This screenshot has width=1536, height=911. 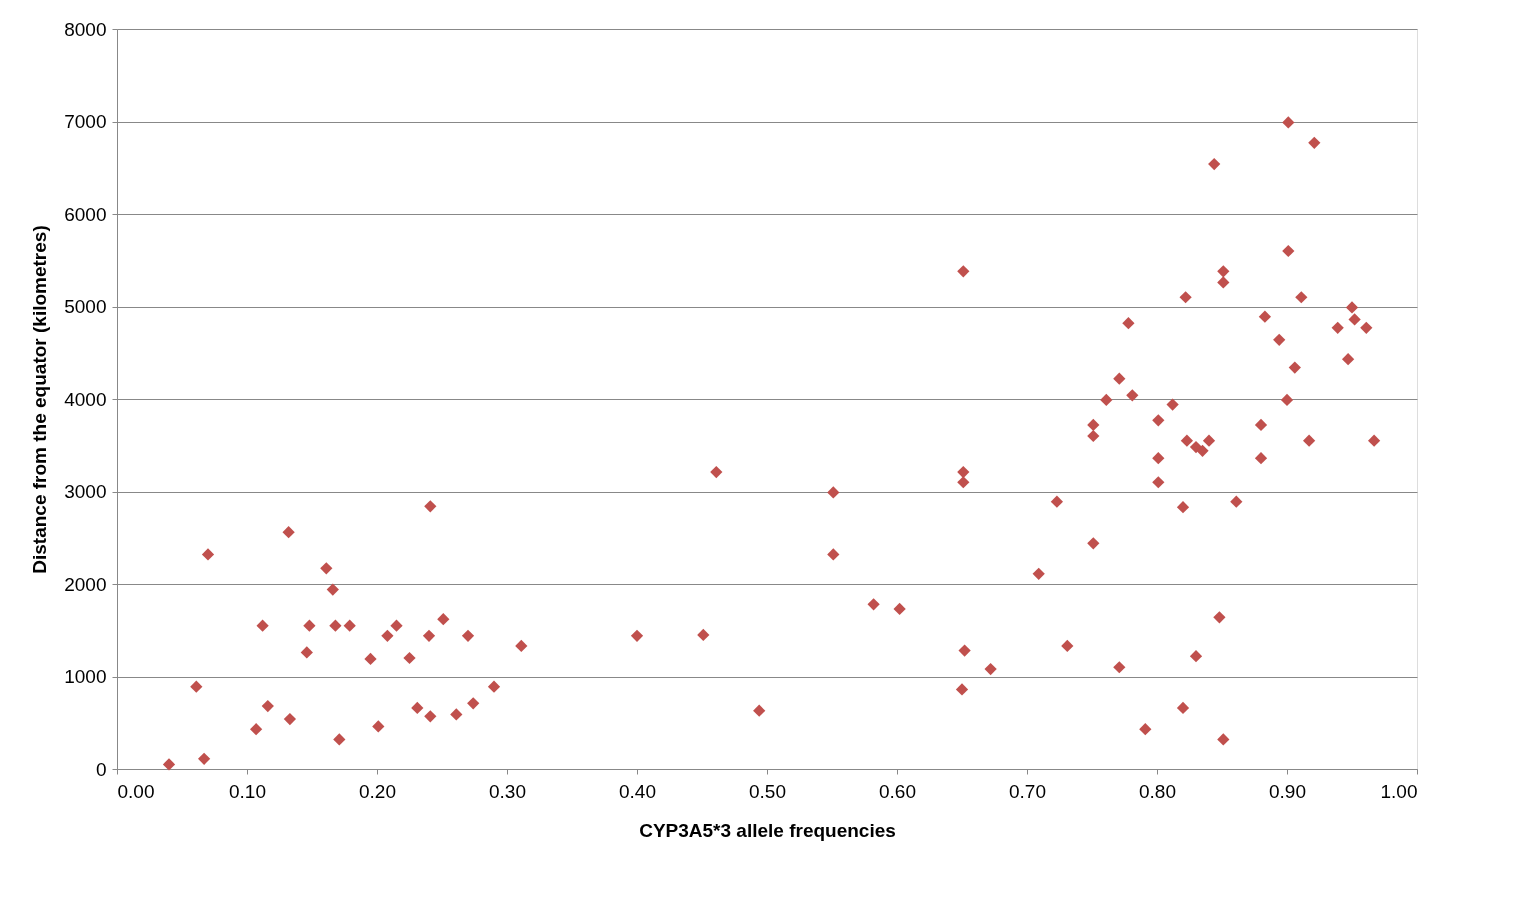 What do you see at coordinates (897, 791) in the screenshot?
I see `x-tick-label: 0.60` at bounding box center [897, 791].